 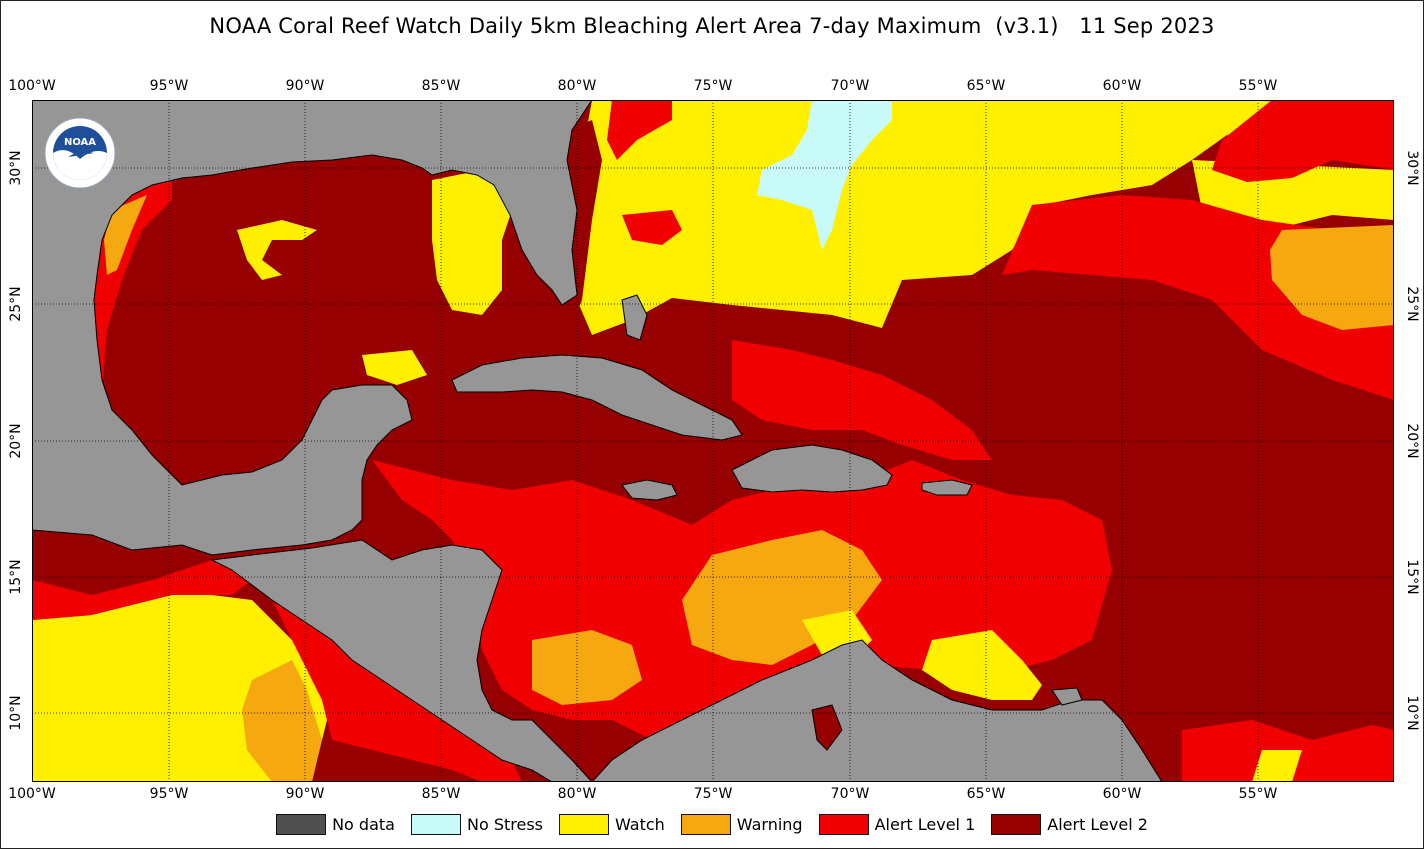 I want to click on lat-label-left: 10°N, so click(x=16, y=713).